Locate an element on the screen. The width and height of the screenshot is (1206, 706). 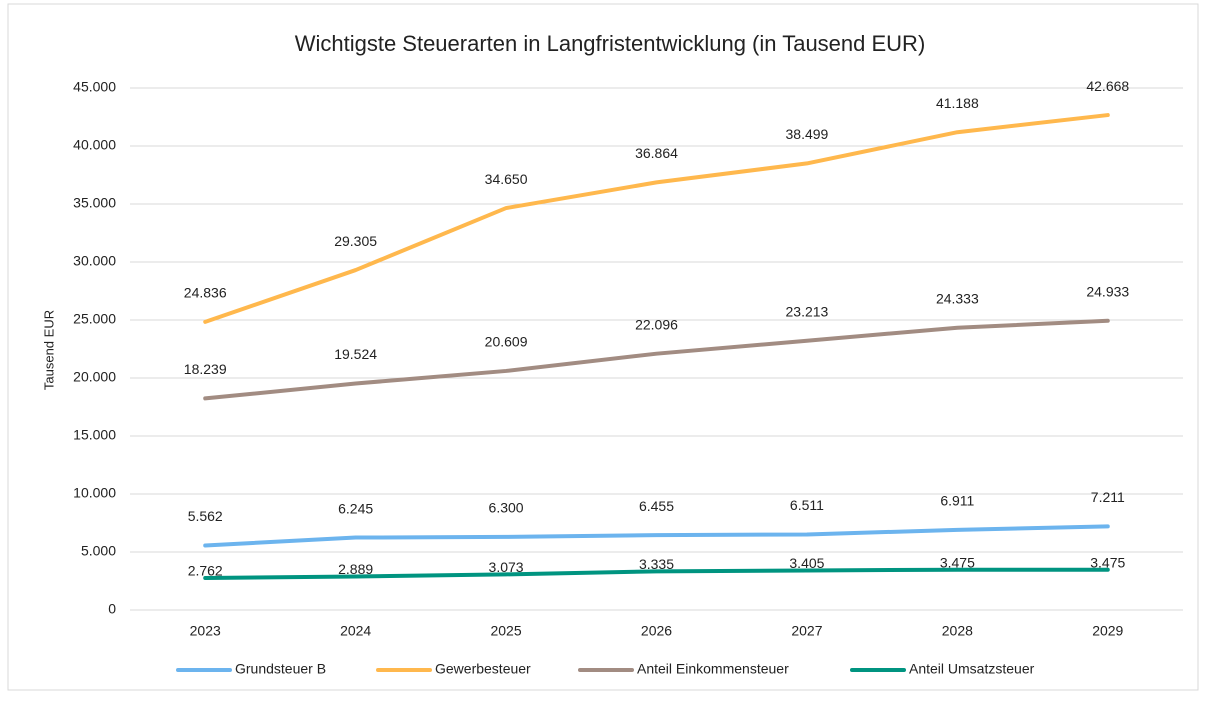
y-tick-label: 20.000 is located at coordinates (94, 377).